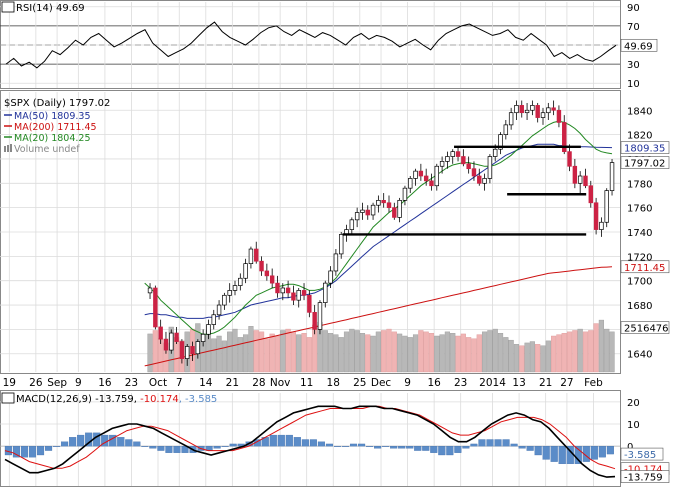 This screenshot has height=488, width=675. I want to click on macd-title-part: , -3.585, so click(198, 399).